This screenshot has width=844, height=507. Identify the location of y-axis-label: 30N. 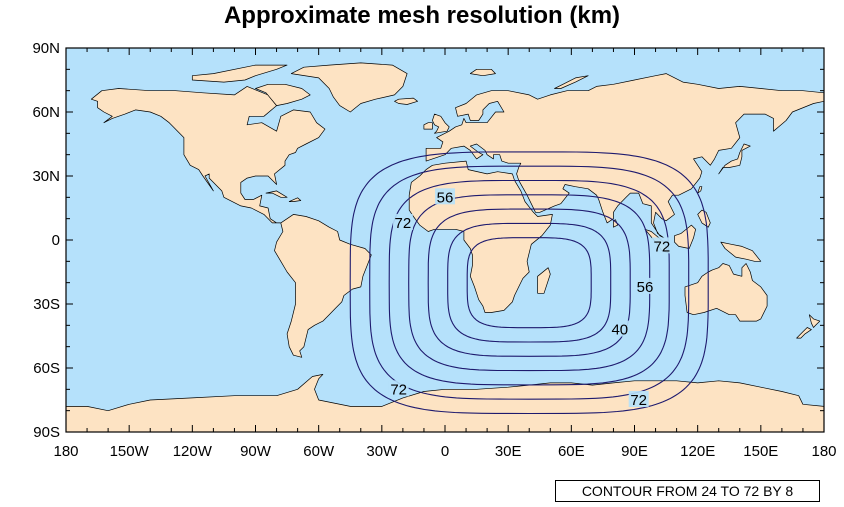
(46, 176).